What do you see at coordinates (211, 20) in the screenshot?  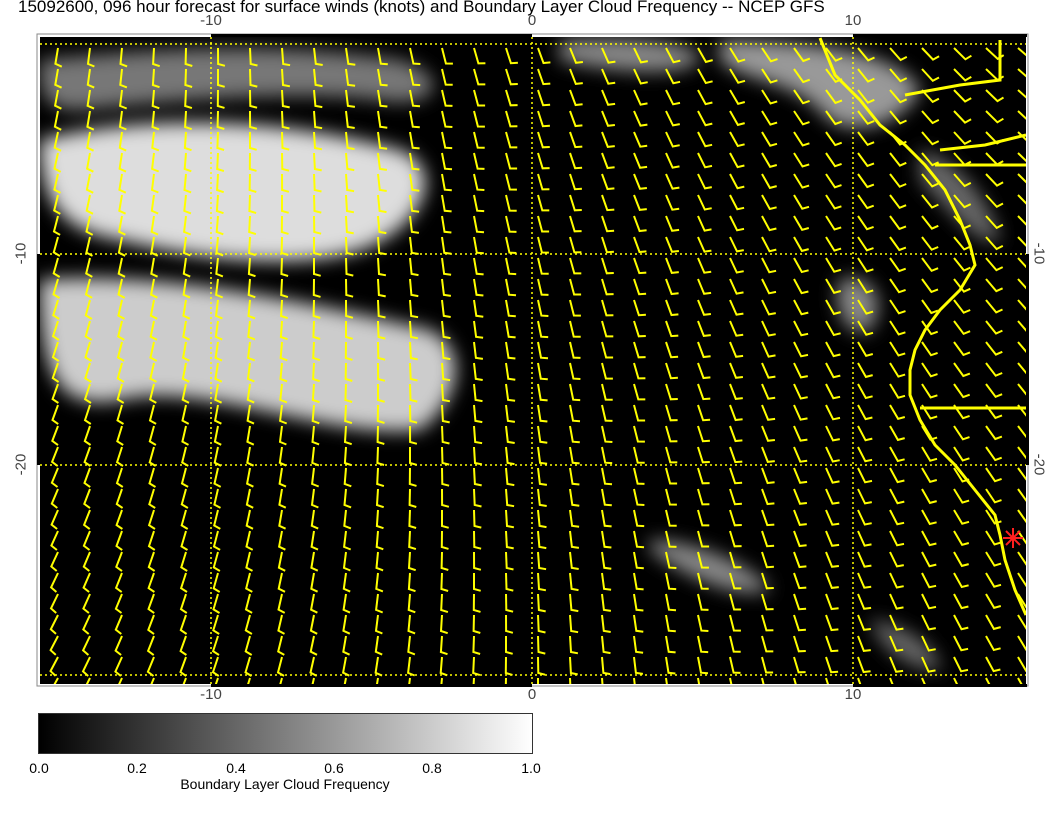 I see `lon-tick-top: -10` at bounding box center [211, 20].